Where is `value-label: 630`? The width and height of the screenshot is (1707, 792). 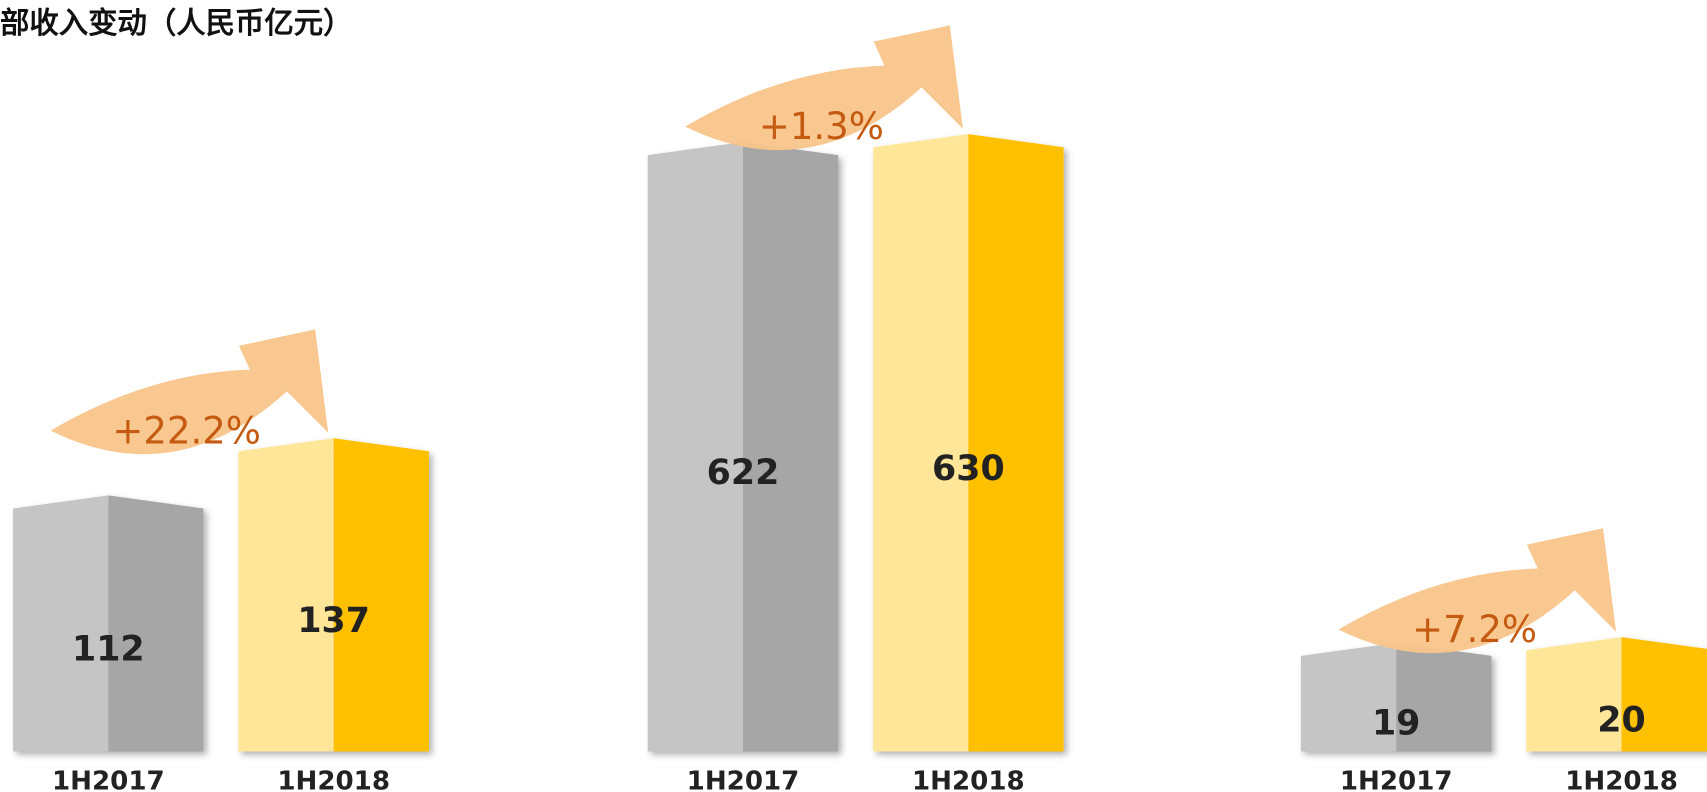
value-label: 630 is located at coordinates (968, 469).